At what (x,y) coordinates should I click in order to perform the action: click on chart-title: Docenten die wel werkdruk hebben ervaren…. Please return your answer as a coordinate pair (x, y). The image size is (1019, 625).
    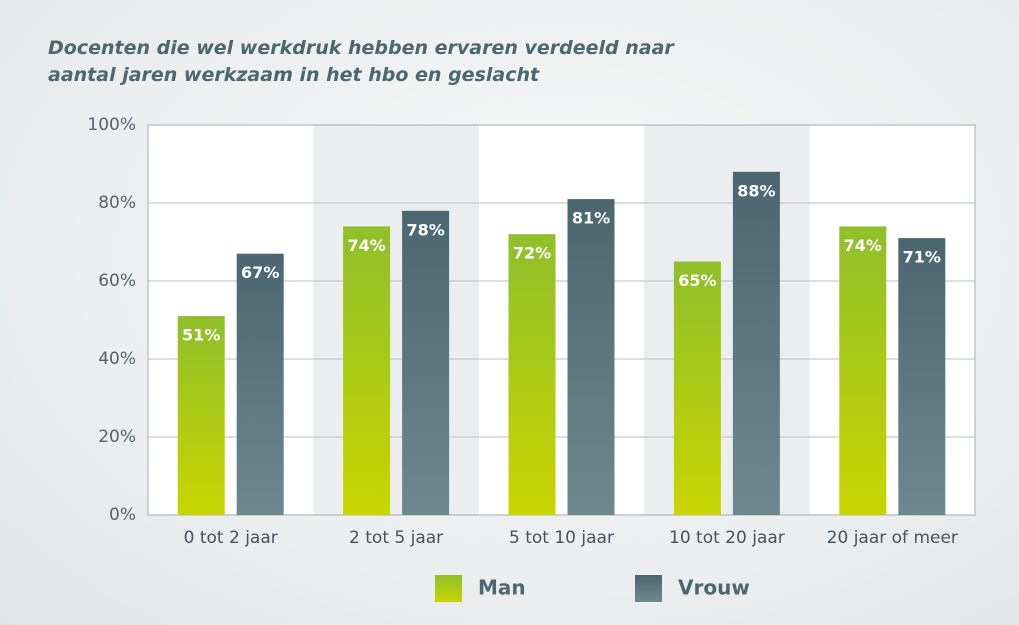
    Looking at the image, I should click on (361, 61).